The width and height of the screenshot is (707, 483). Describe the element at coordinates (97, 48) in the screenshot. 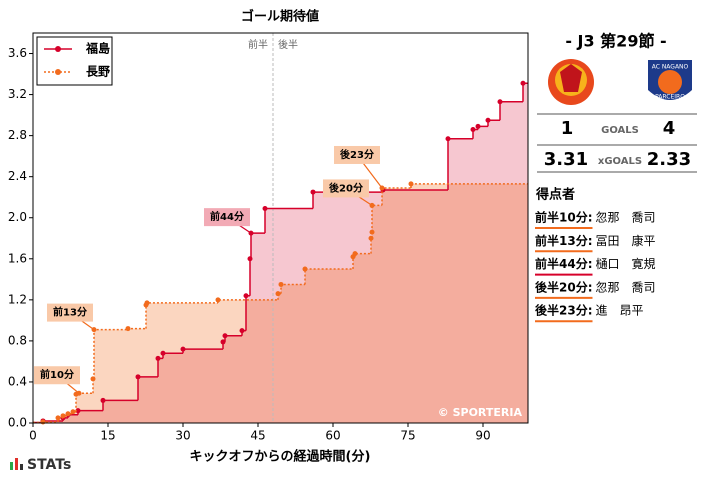

I see `legend-label: 福島` at that location.